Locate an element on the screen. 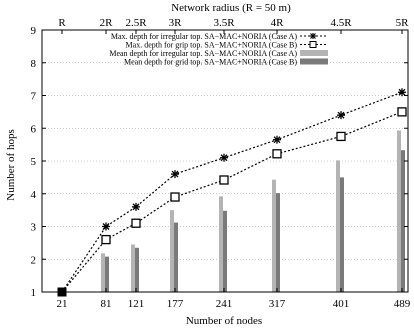 The image size is (414, 332). top-tick-label: 4.5R is located at coordinates (341, 23).